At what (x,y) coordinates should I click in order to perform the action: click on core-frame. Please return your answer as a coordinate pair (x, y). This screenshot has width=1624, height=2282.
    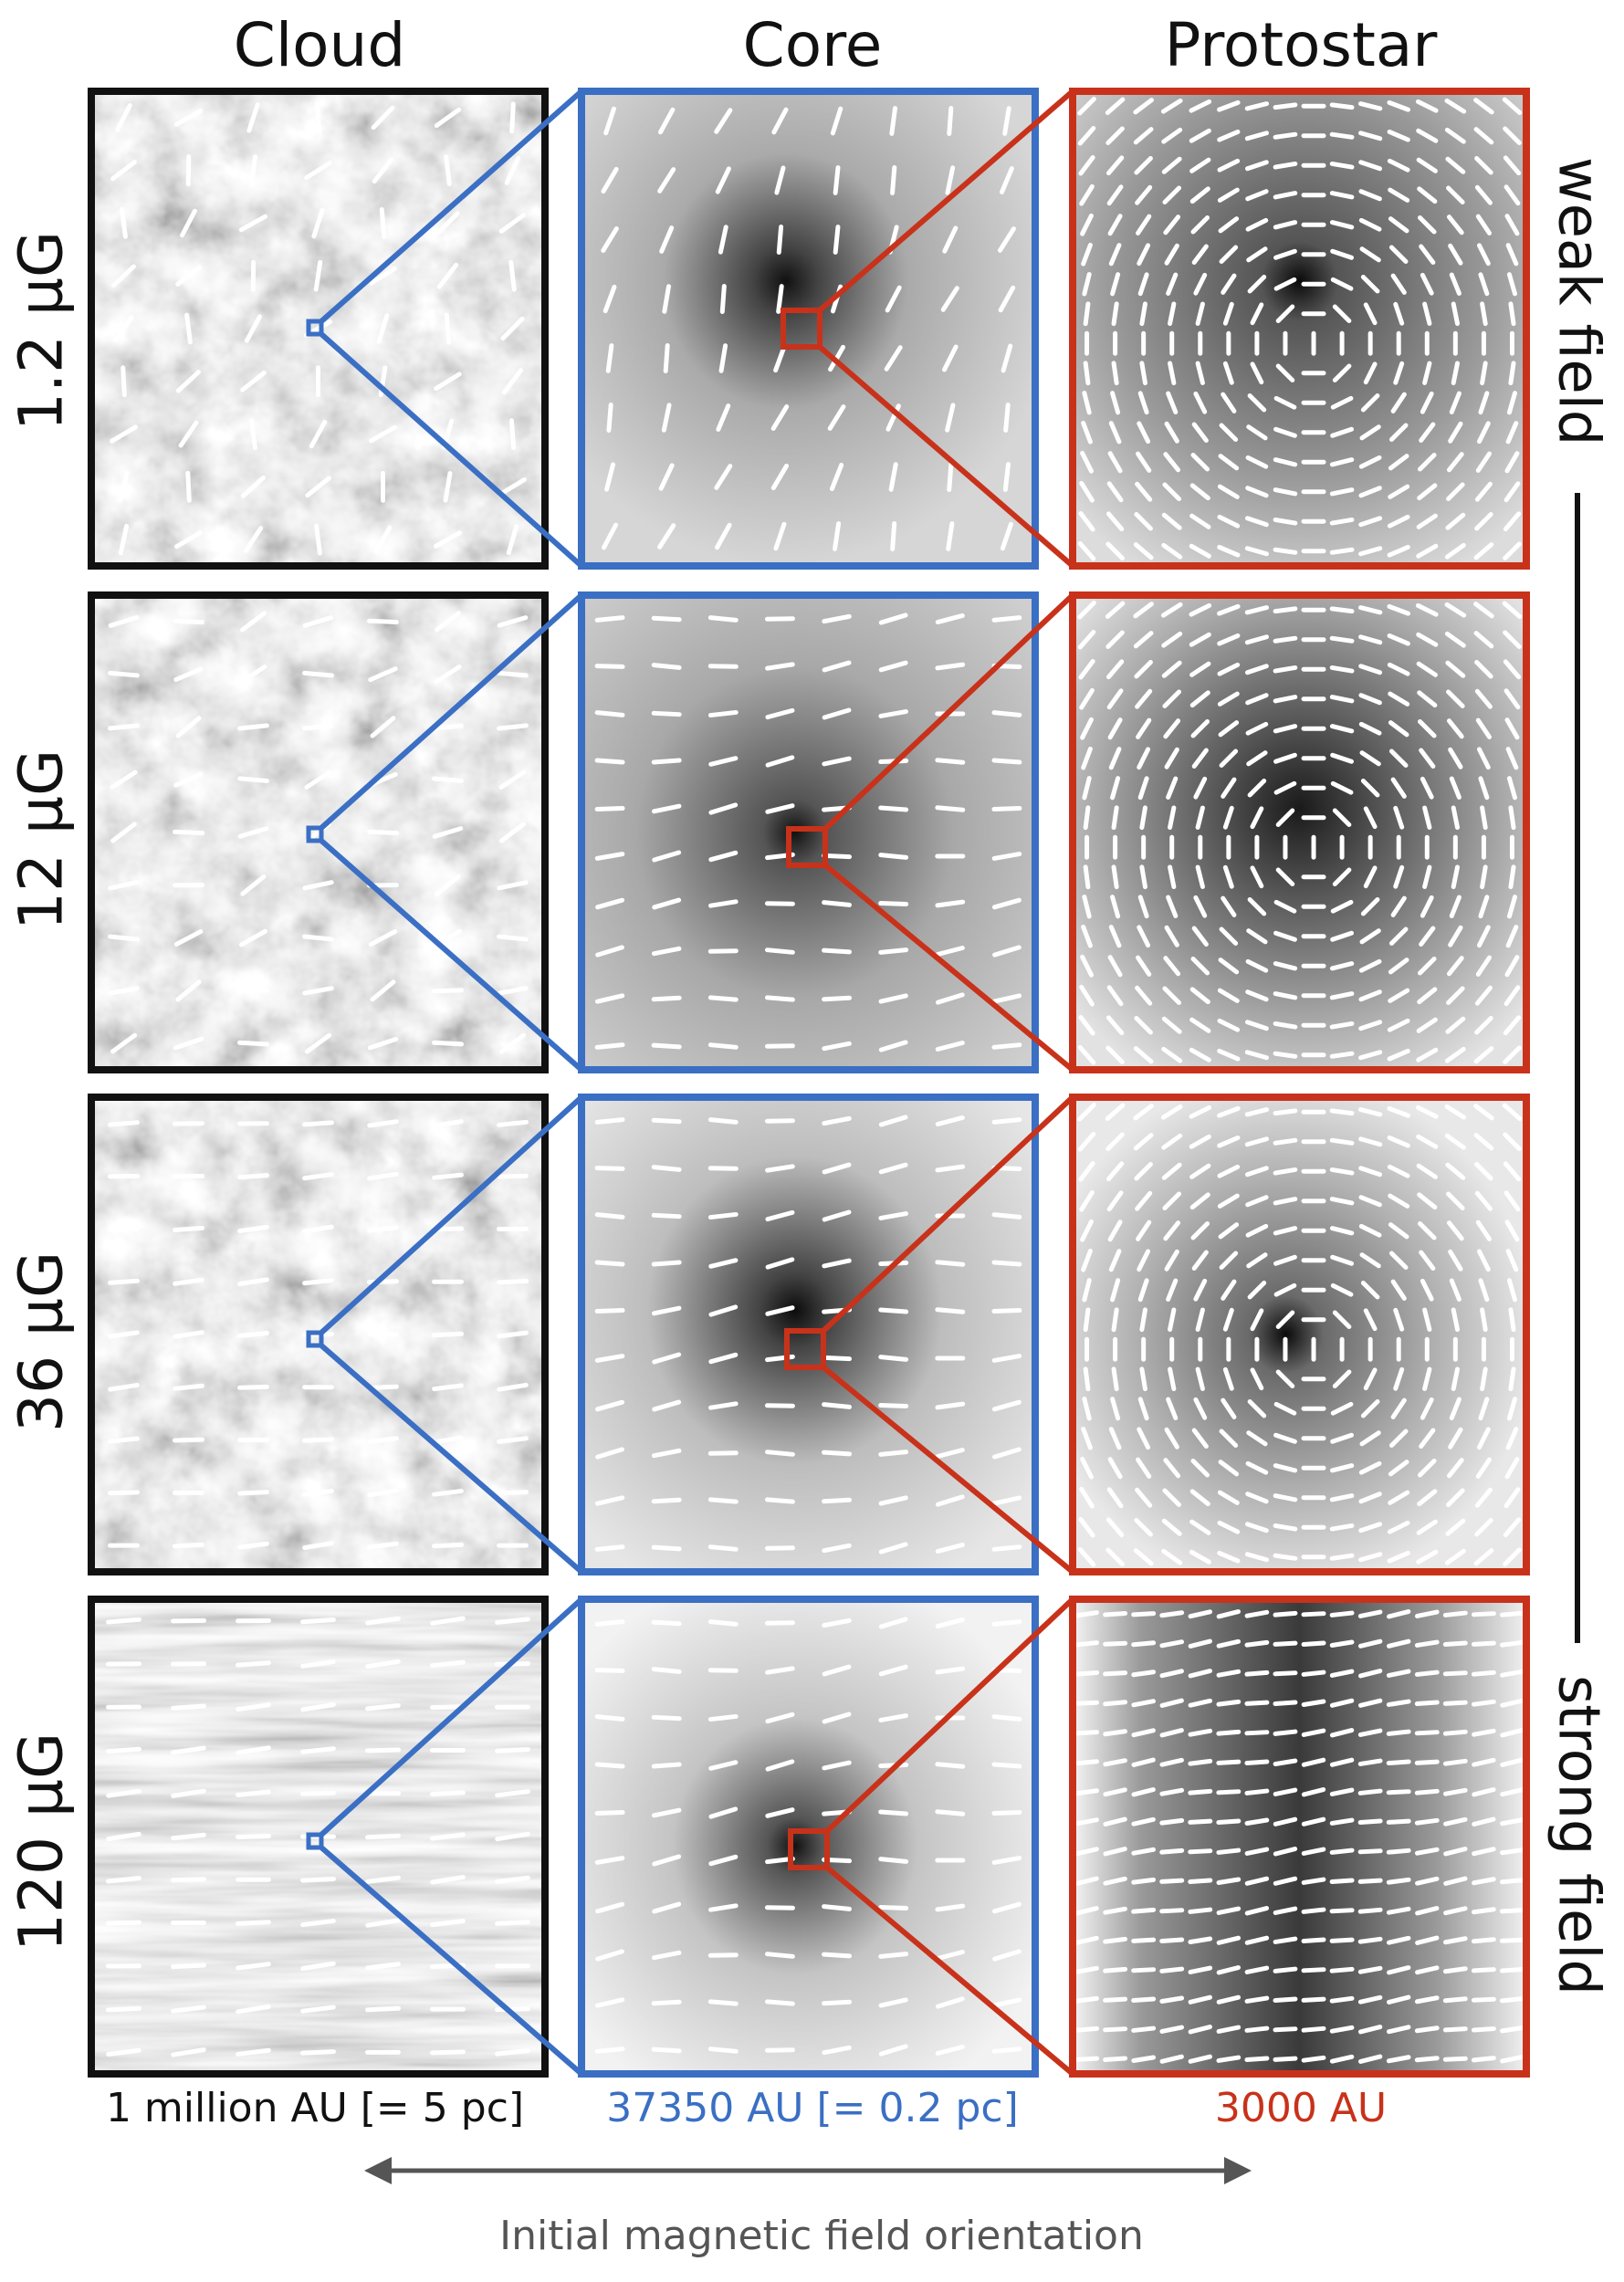
    Looking at the image, I should click on (808, 1837).